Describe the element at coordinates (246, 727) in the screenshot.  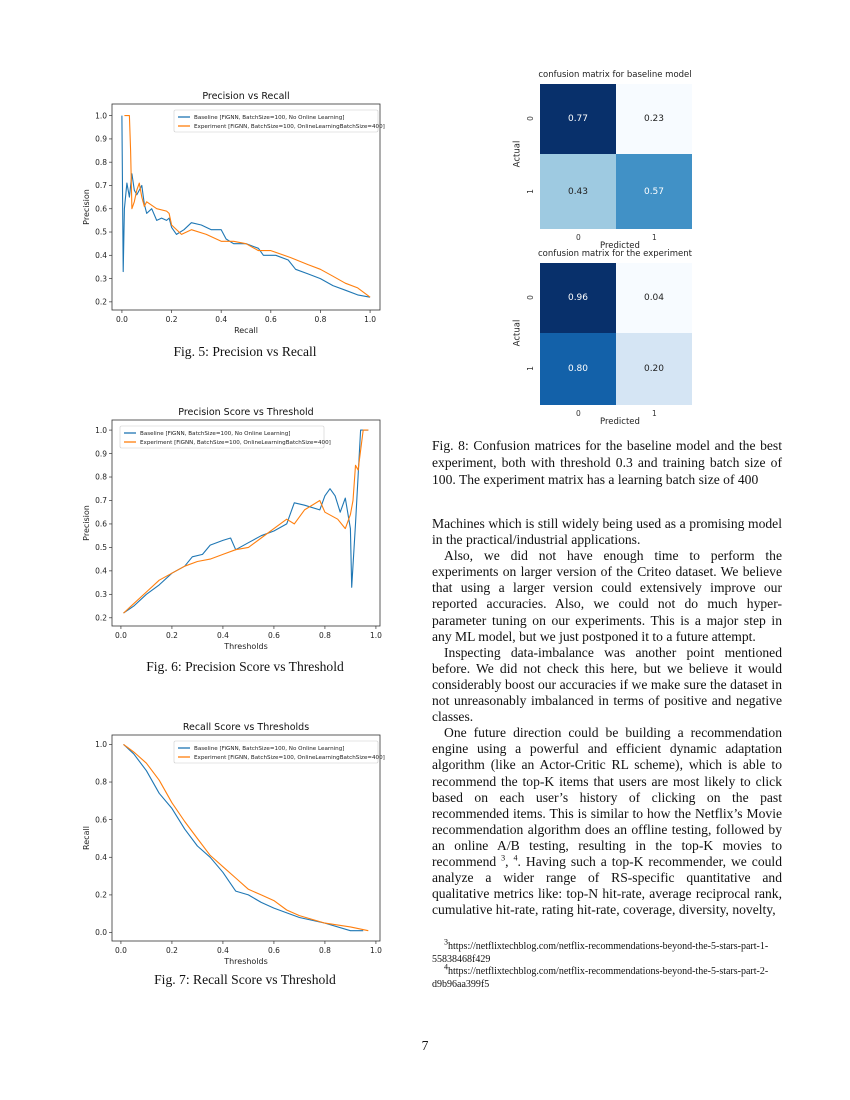
I see `chart-title: Recall Score vs Thresholds` at that location.